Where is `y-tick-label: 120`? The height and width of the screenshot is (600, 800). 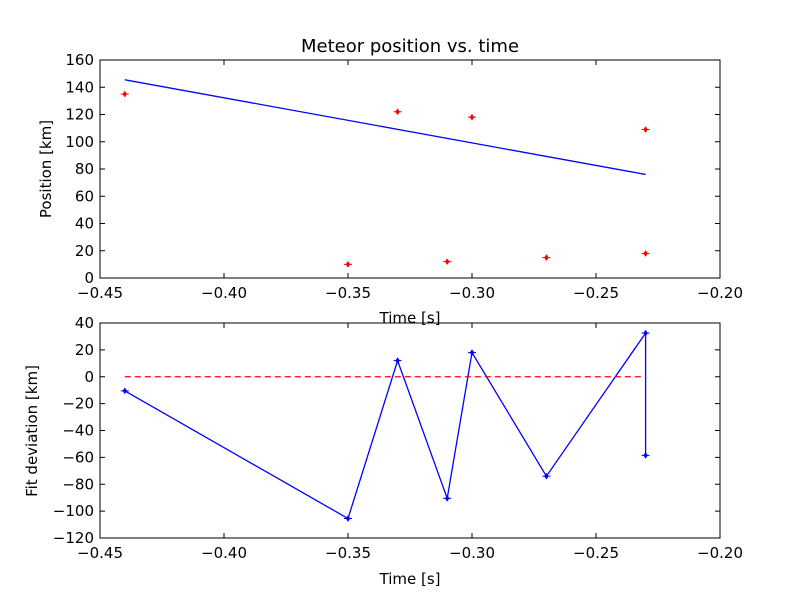 y-tick-label: 120 is located at coordinates (79, 115).